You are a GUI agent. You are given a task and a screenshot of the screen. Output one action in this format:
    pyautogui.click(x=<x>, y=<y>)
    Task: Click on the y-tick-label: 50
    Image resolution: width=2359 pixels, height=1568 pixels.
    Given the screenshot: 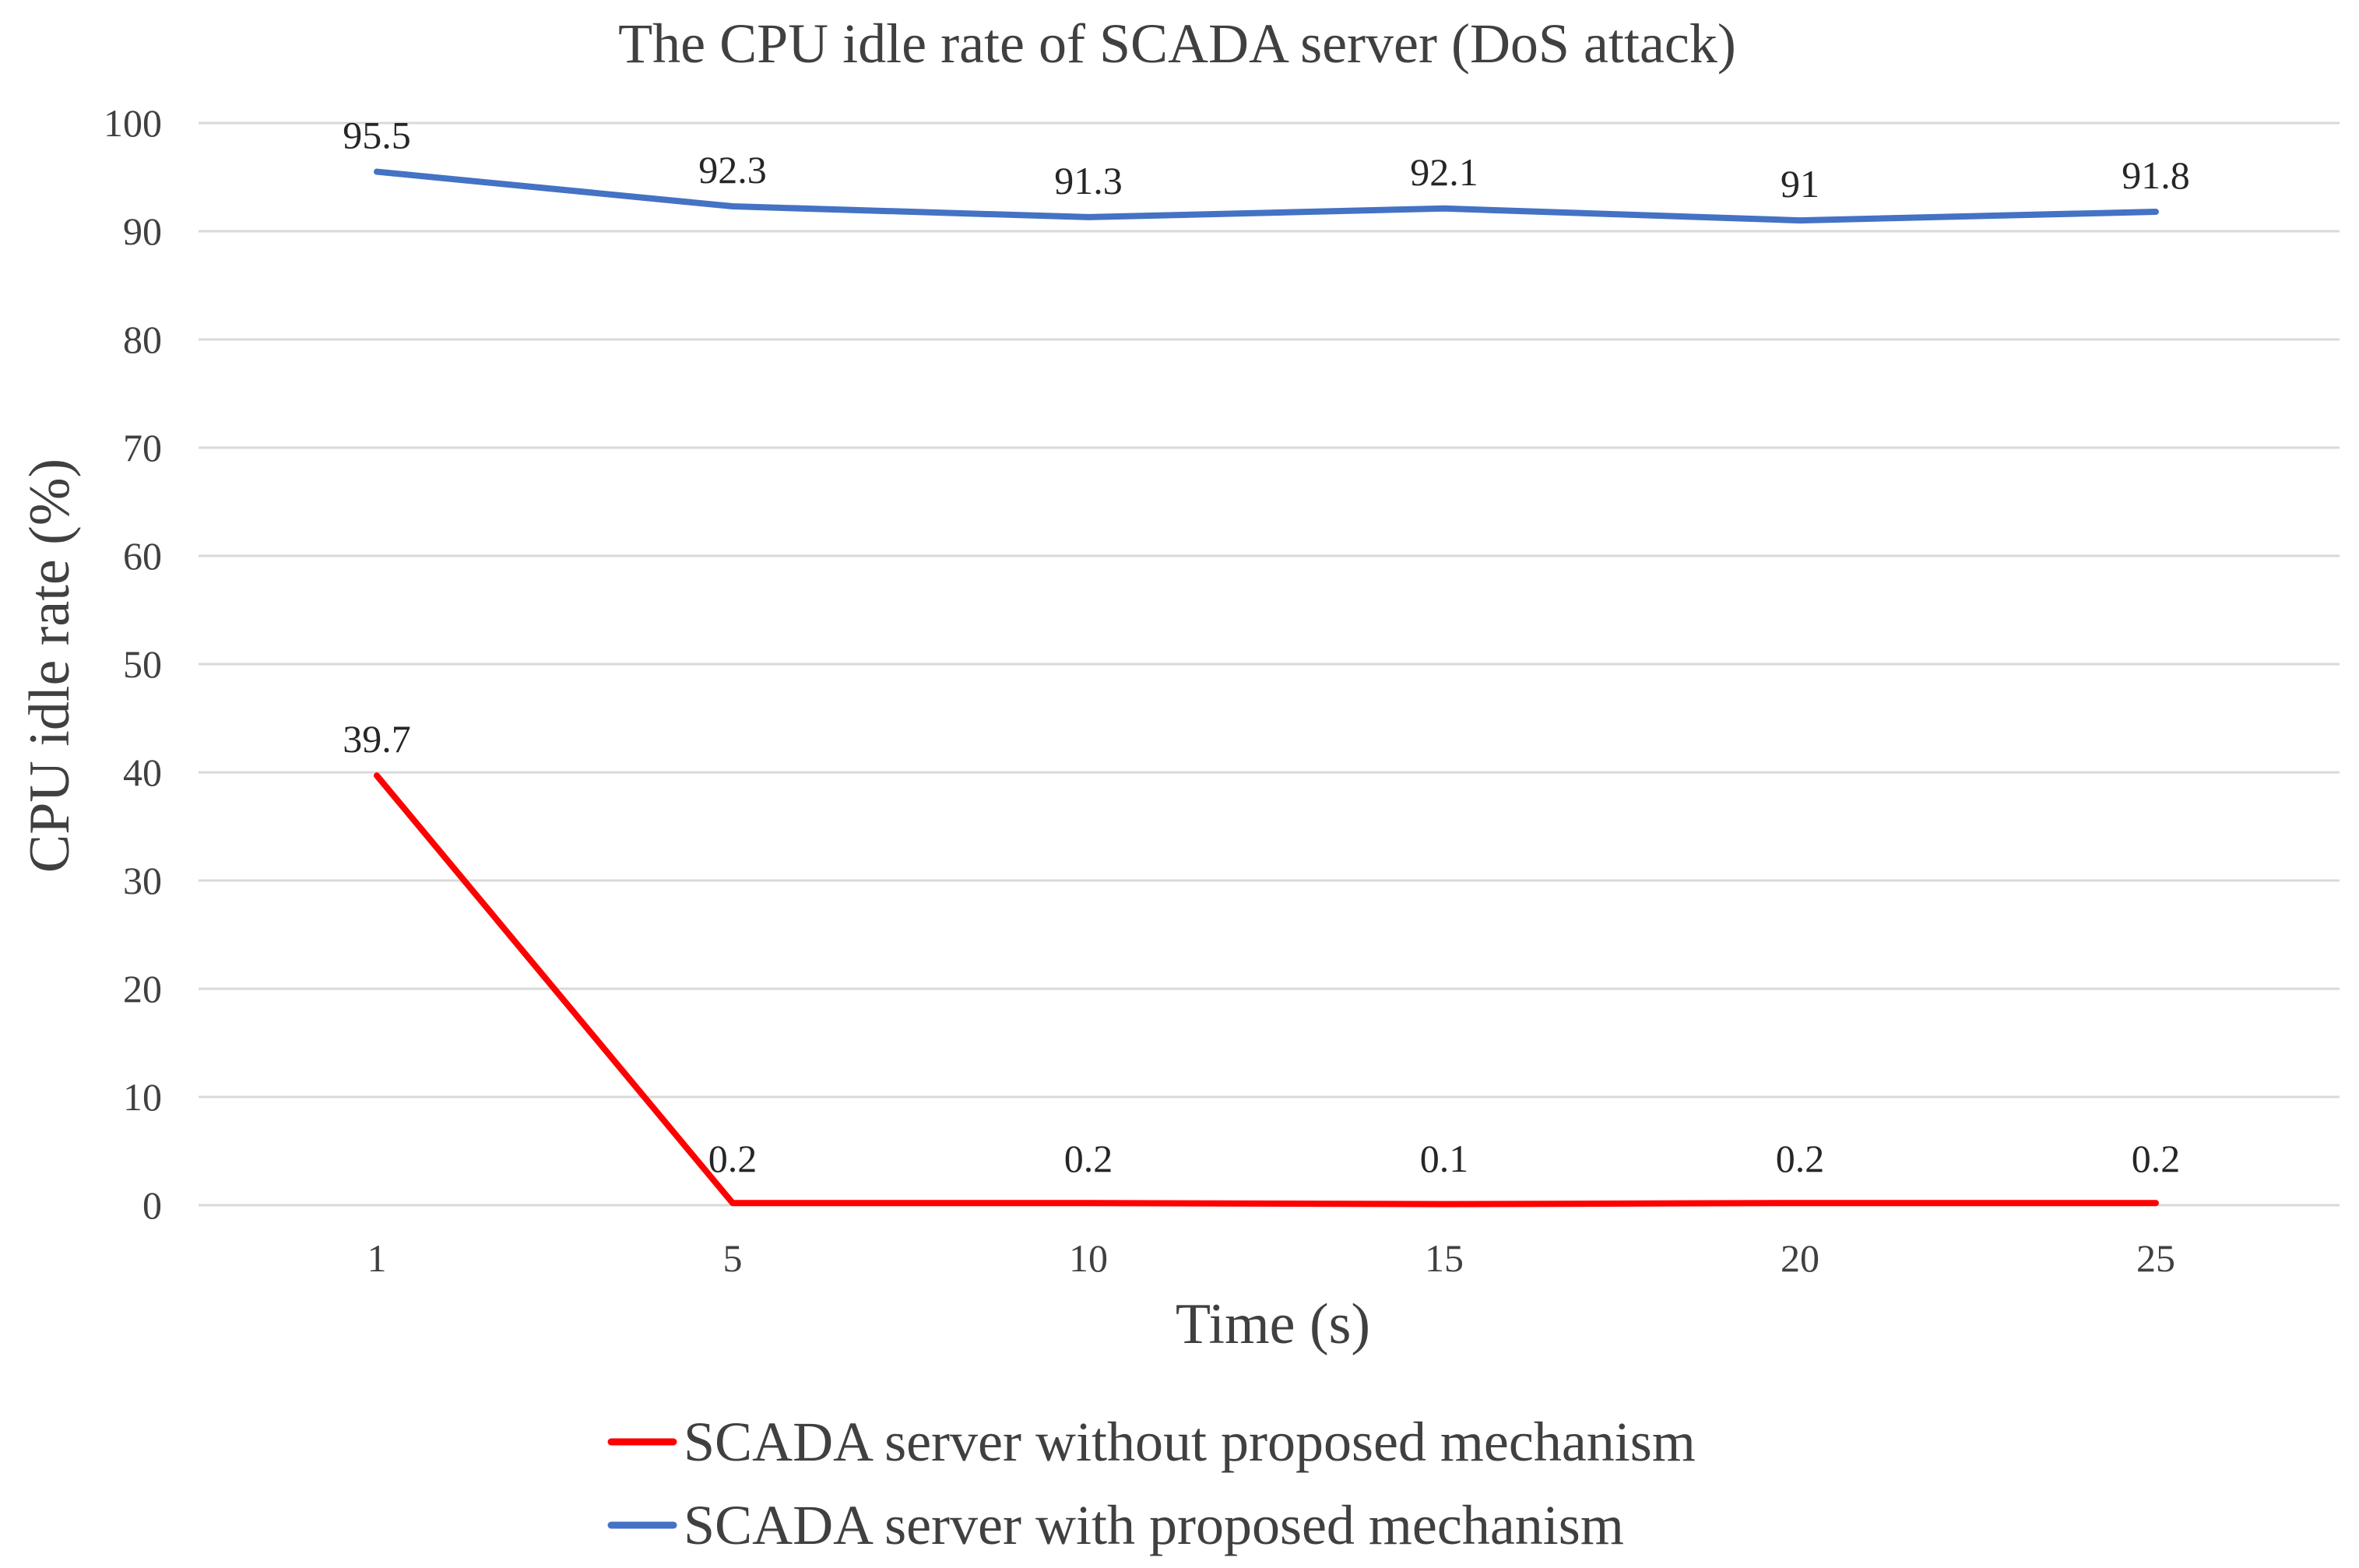 What is the action you would take?
    pyautogui.click(x=142, y=664)
    